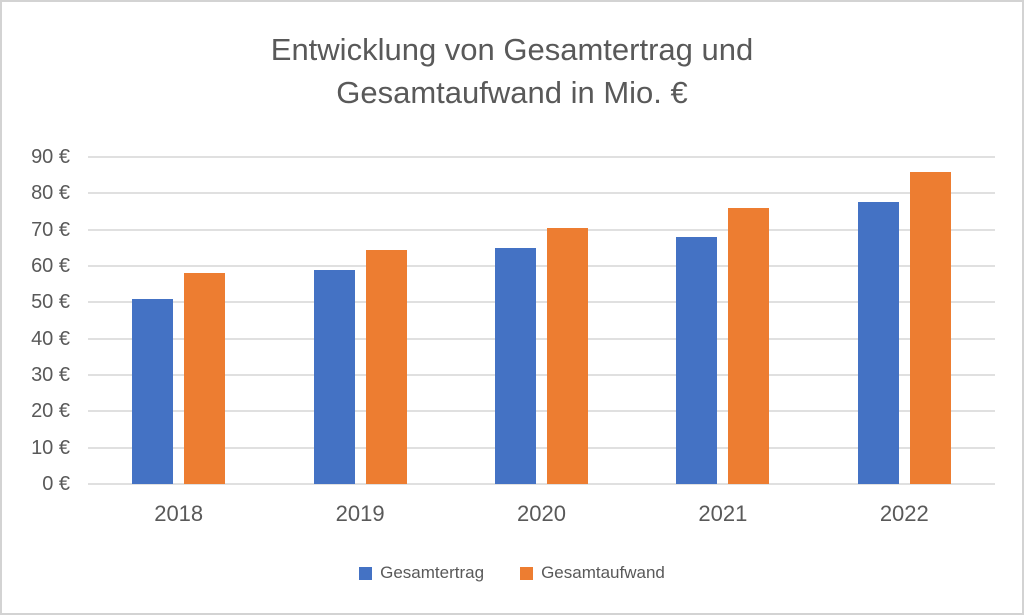 This screenshot has height=615, width=1024. Describe the element at coordinates (50, 193) in the screenshot. I see `y-axis-tick-label: 80 €` at that location.